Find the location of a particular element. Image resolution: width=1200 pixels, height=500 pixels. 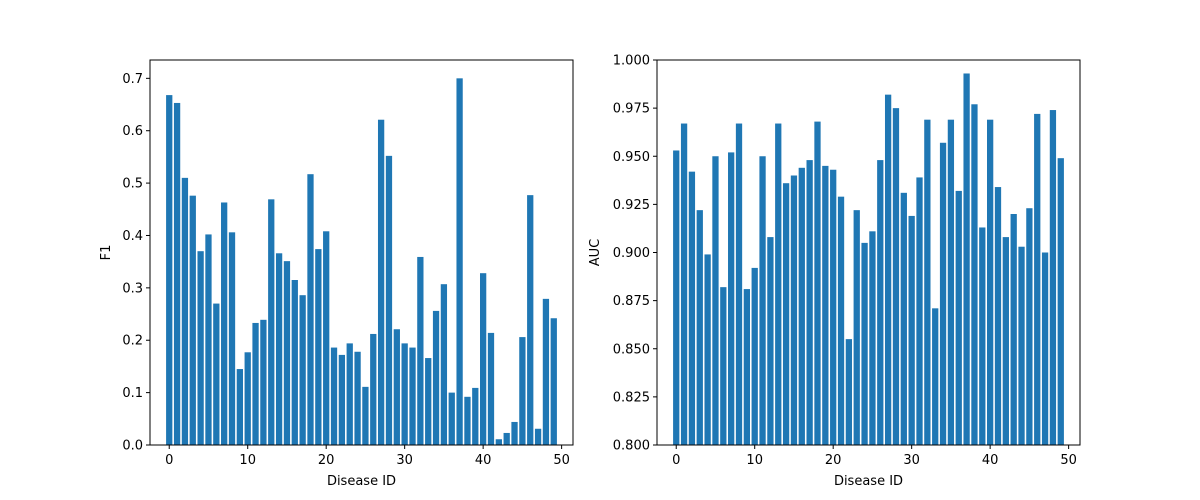

f1-x-tick-label: 0 is located at coordinates (169, 460).